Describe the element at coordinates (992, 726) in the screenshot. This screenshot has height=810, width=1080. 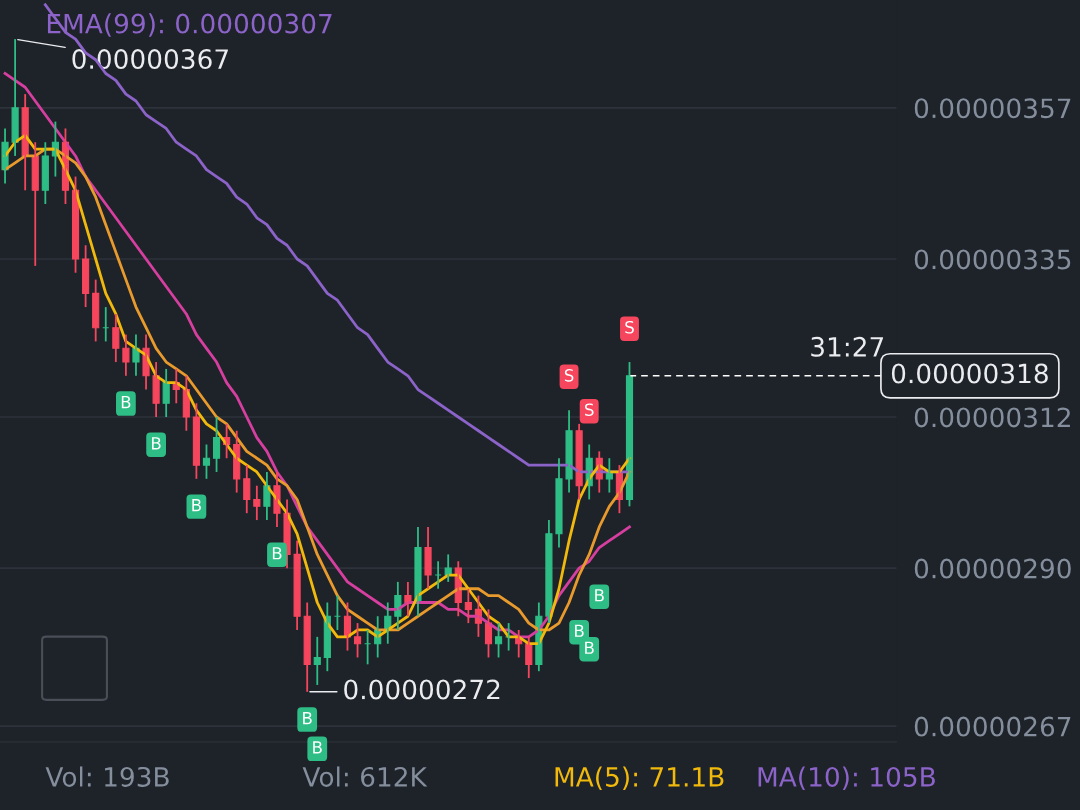
I see `y-tick-label: 0.00000267` at that location.